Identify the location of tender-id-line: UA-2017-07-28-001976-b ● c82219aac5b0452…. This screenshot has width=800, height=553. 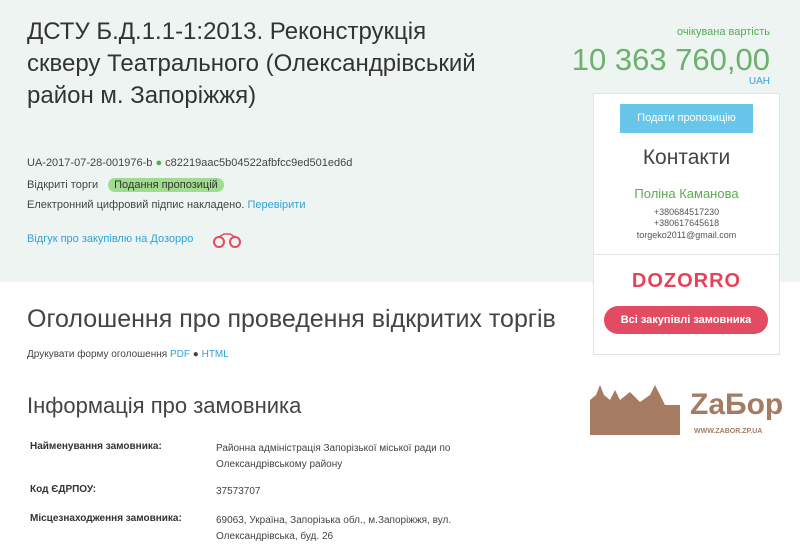
(189, 163).